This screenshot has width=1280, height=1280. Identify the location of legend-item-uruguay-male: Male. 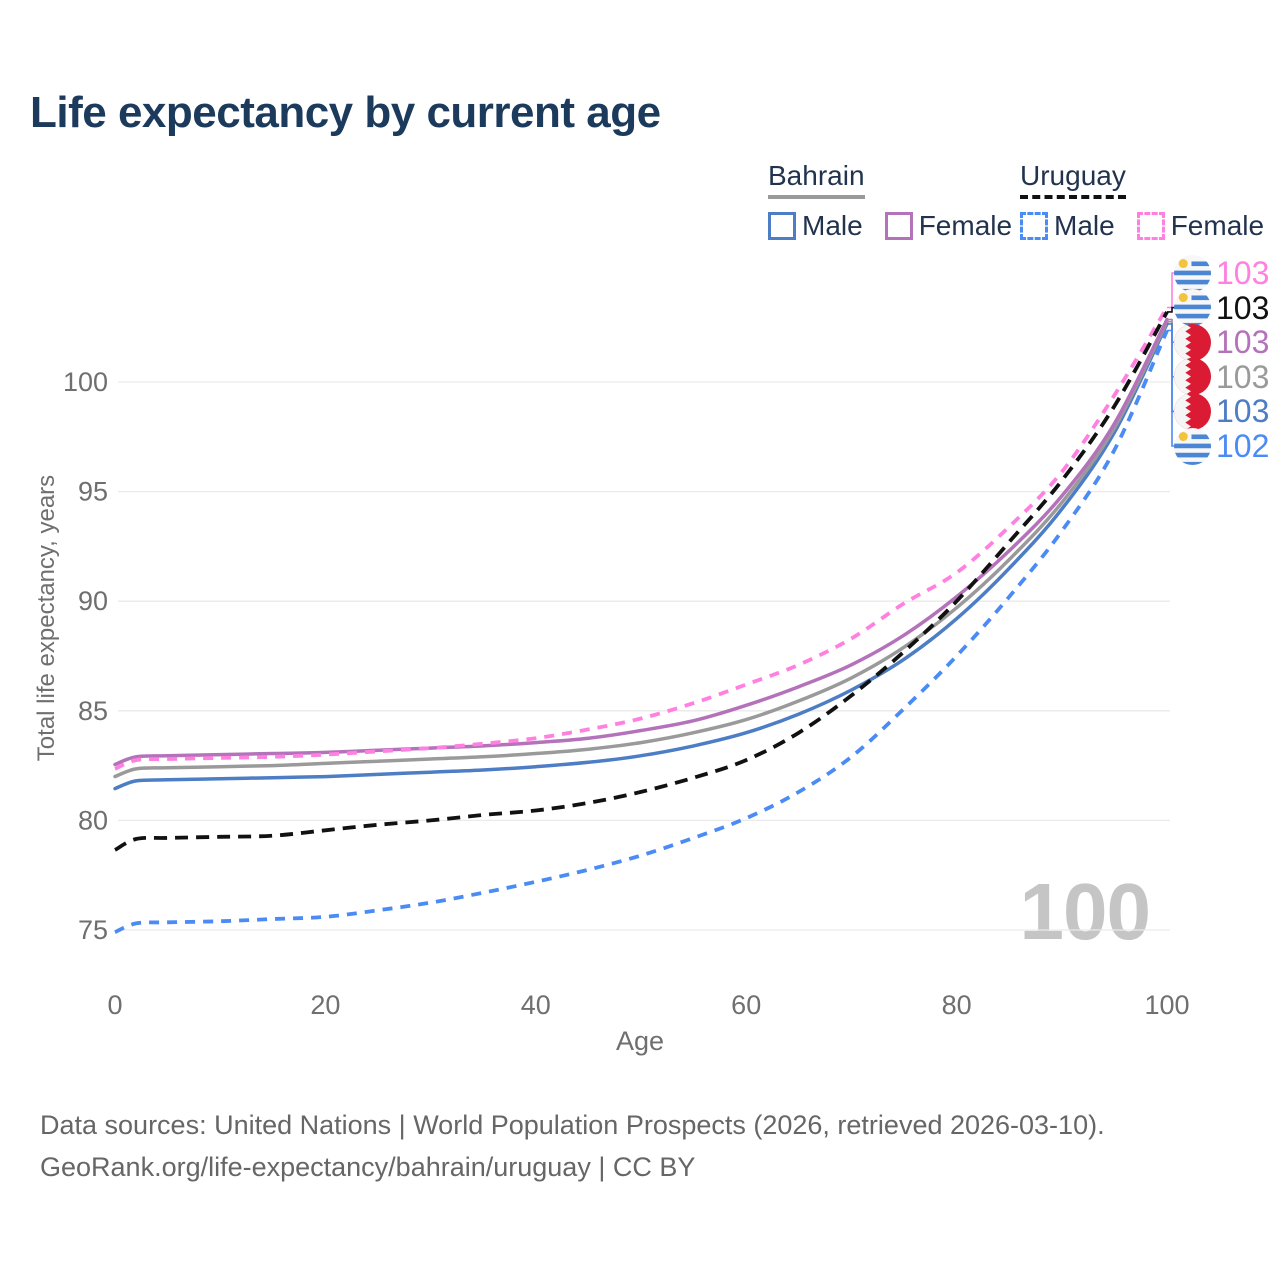
(1067, 226).